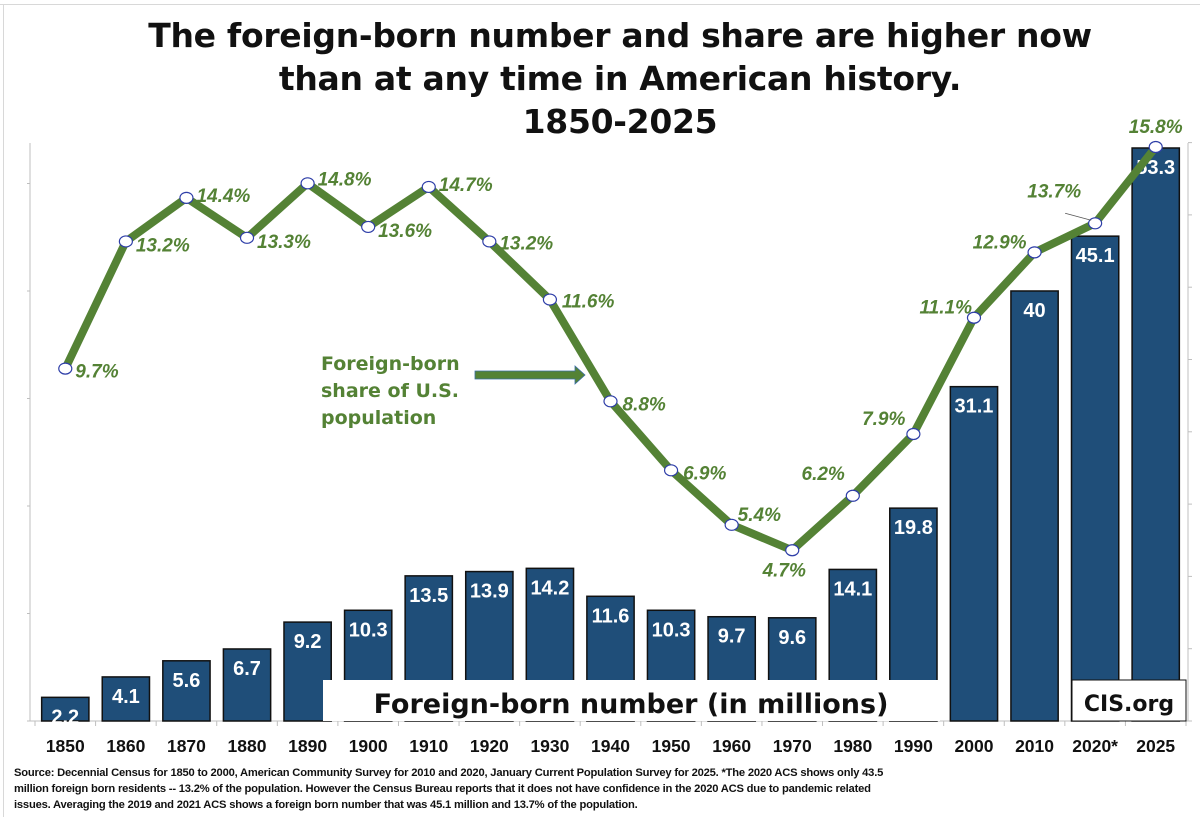 The image size is (1200, 817). Describe the element at coordinates (792, 638) in the screenshot. I see `bar-label-1970: 9.6` at that location.